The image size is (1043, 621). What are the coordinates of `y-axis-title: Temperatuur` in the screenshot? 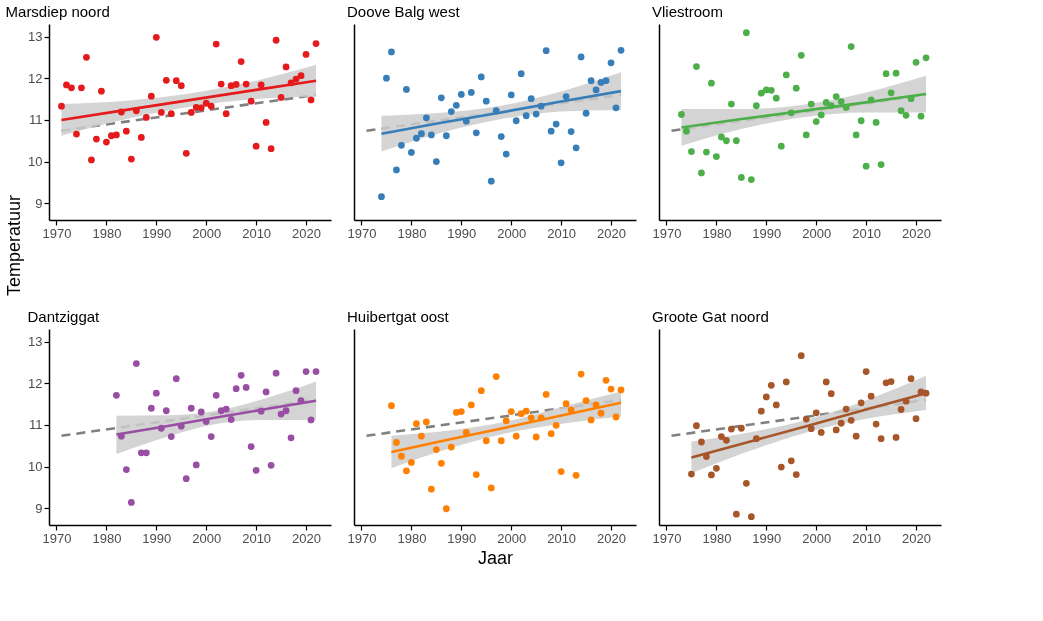 It's located at (14, 245).